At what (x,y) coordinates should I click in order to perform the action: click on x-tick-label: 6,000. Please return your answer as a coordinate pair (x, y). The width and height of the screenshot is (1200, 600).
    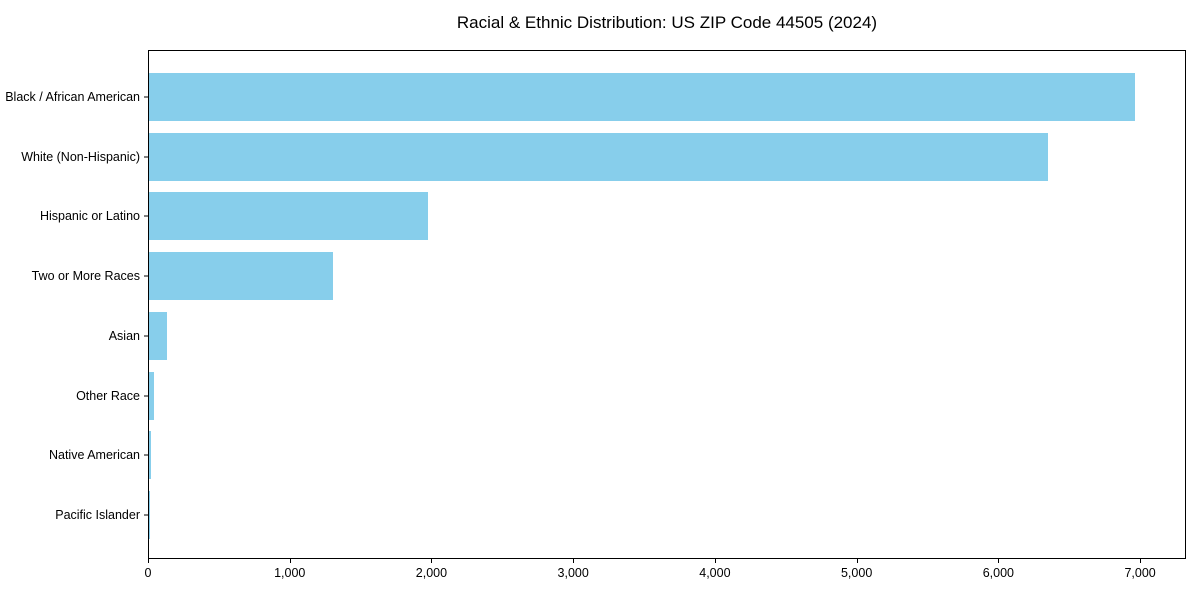
    Looking at the image, I should click on (998, 573).